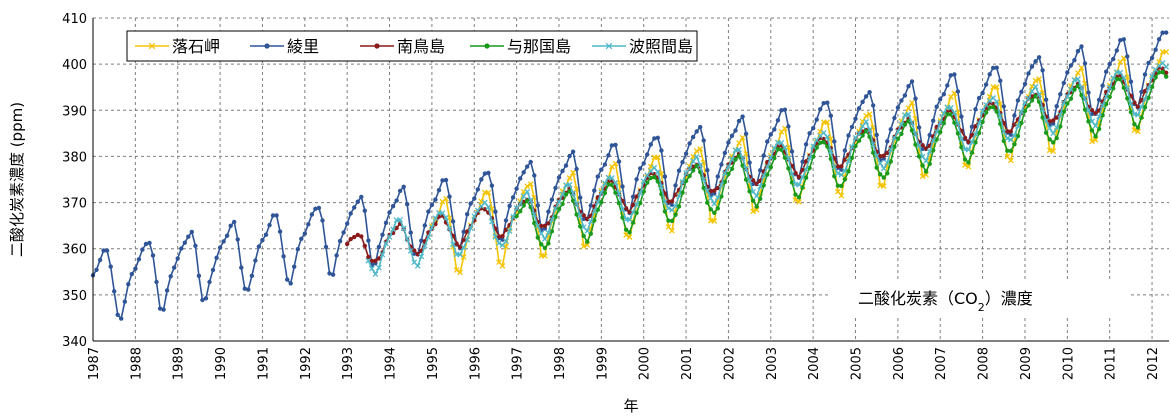 The height and width of the screenshot is (417, 1171). Describe the element at coordinates (945, 301) in the screenshot. I see `annotation-label: 二酸化炭素（CO2）濃度` at that location.